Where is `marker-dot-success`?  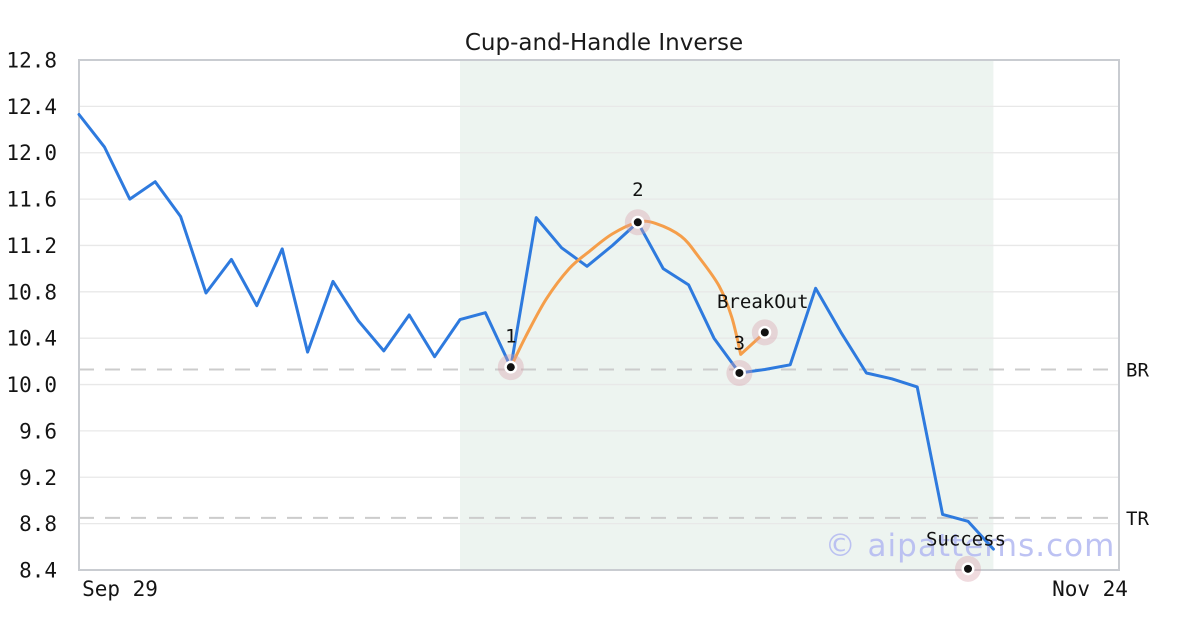
marker-dot-success is located at coordinates (968, 568).